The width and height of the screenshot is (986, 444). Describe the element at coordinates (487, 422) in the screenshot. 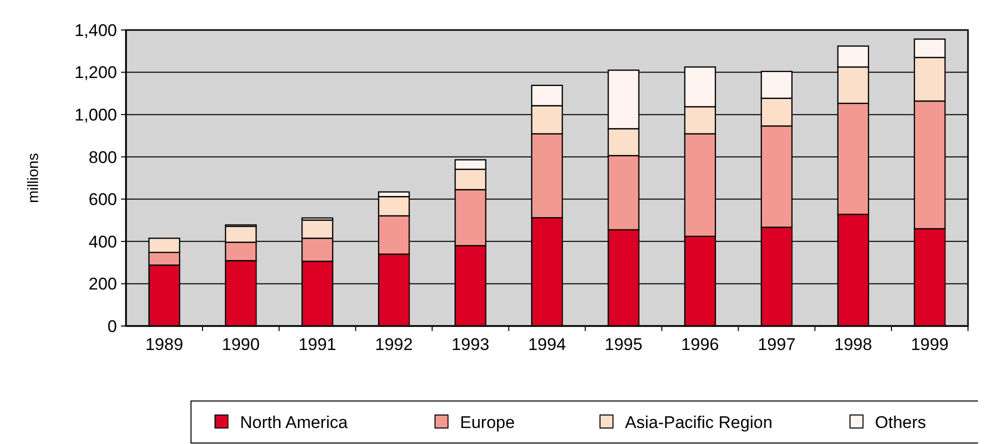

I see `legend-label: Europe` at that location.